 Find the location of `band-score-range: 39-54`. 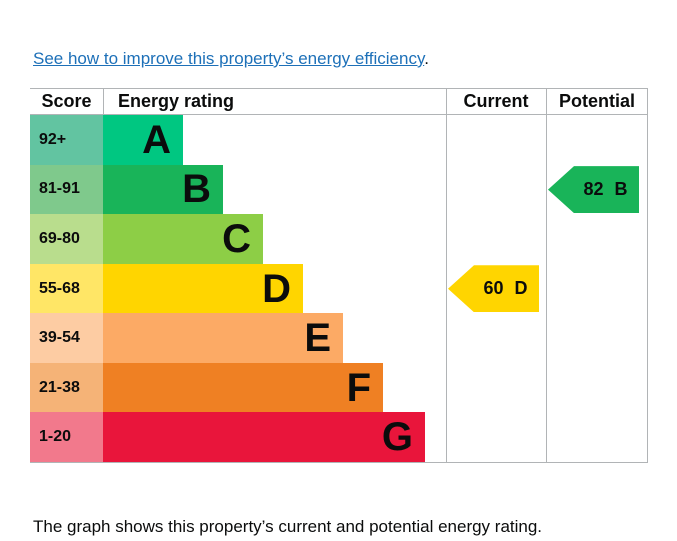

band-score-range: 39-54 is located at coordinates (66, 338).